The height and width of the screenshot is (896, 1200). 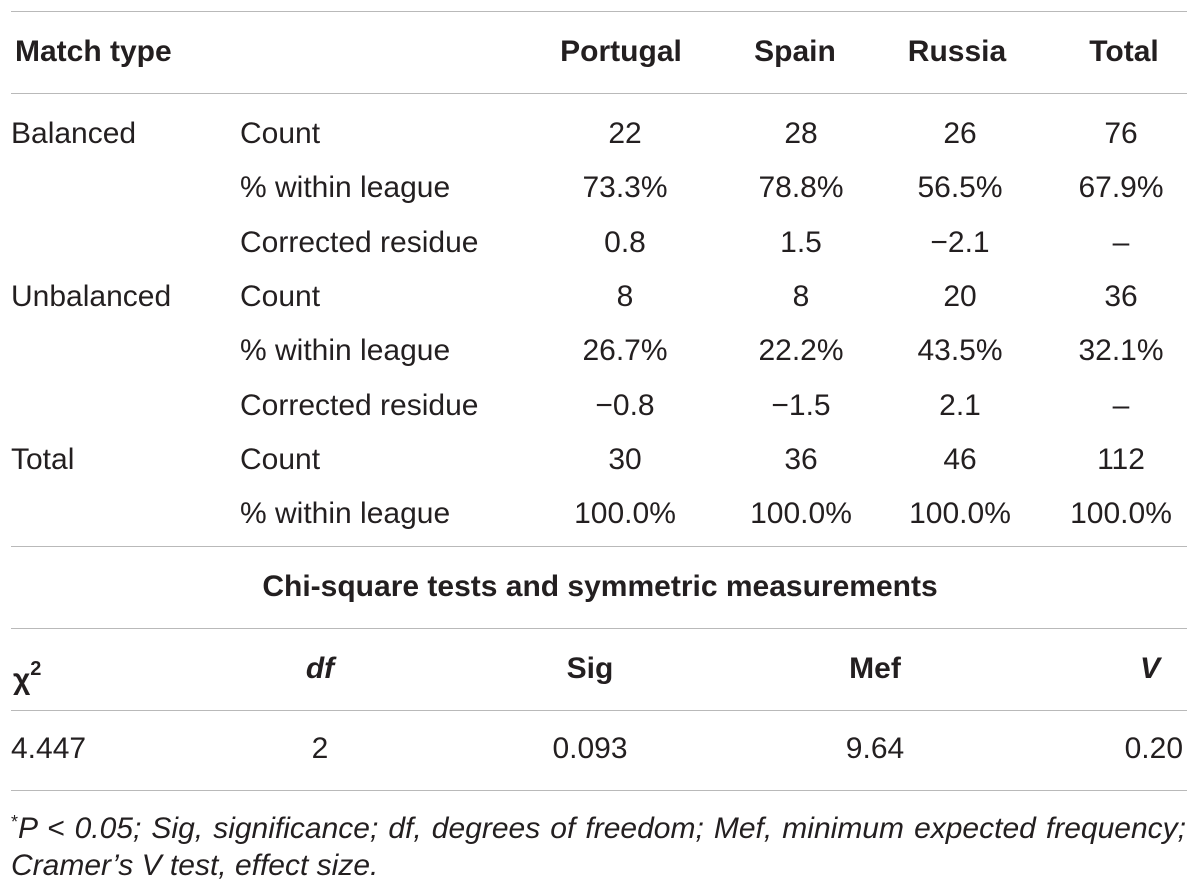 I want to click on cell-total: 32.1%, so click(x=1121, y=351).